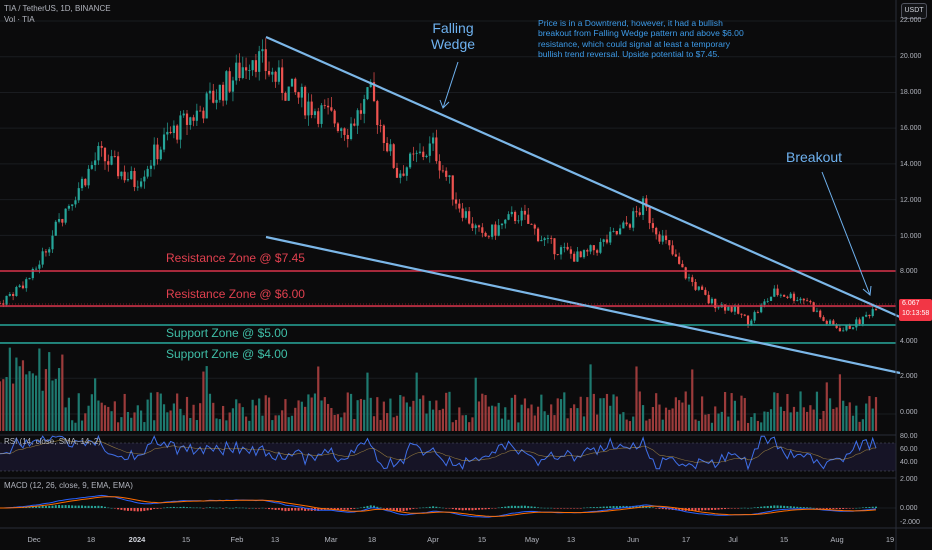 Image resolution: width=932 pixels, height=550 pixels. What do you see at coordinates (227, 333) in the screenshot?
I see `support-500-label: Support Zone @ $5.00` at bounding box center [227, 333].